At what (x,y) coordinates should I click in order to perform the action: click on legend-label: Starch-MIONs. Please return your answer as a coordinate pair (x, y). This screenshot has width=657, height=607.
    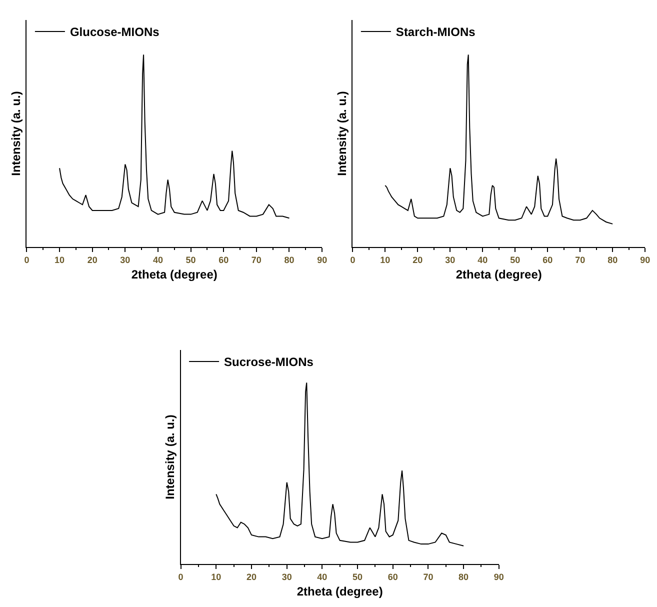
    Looking at the image, I should click on (436, 32).